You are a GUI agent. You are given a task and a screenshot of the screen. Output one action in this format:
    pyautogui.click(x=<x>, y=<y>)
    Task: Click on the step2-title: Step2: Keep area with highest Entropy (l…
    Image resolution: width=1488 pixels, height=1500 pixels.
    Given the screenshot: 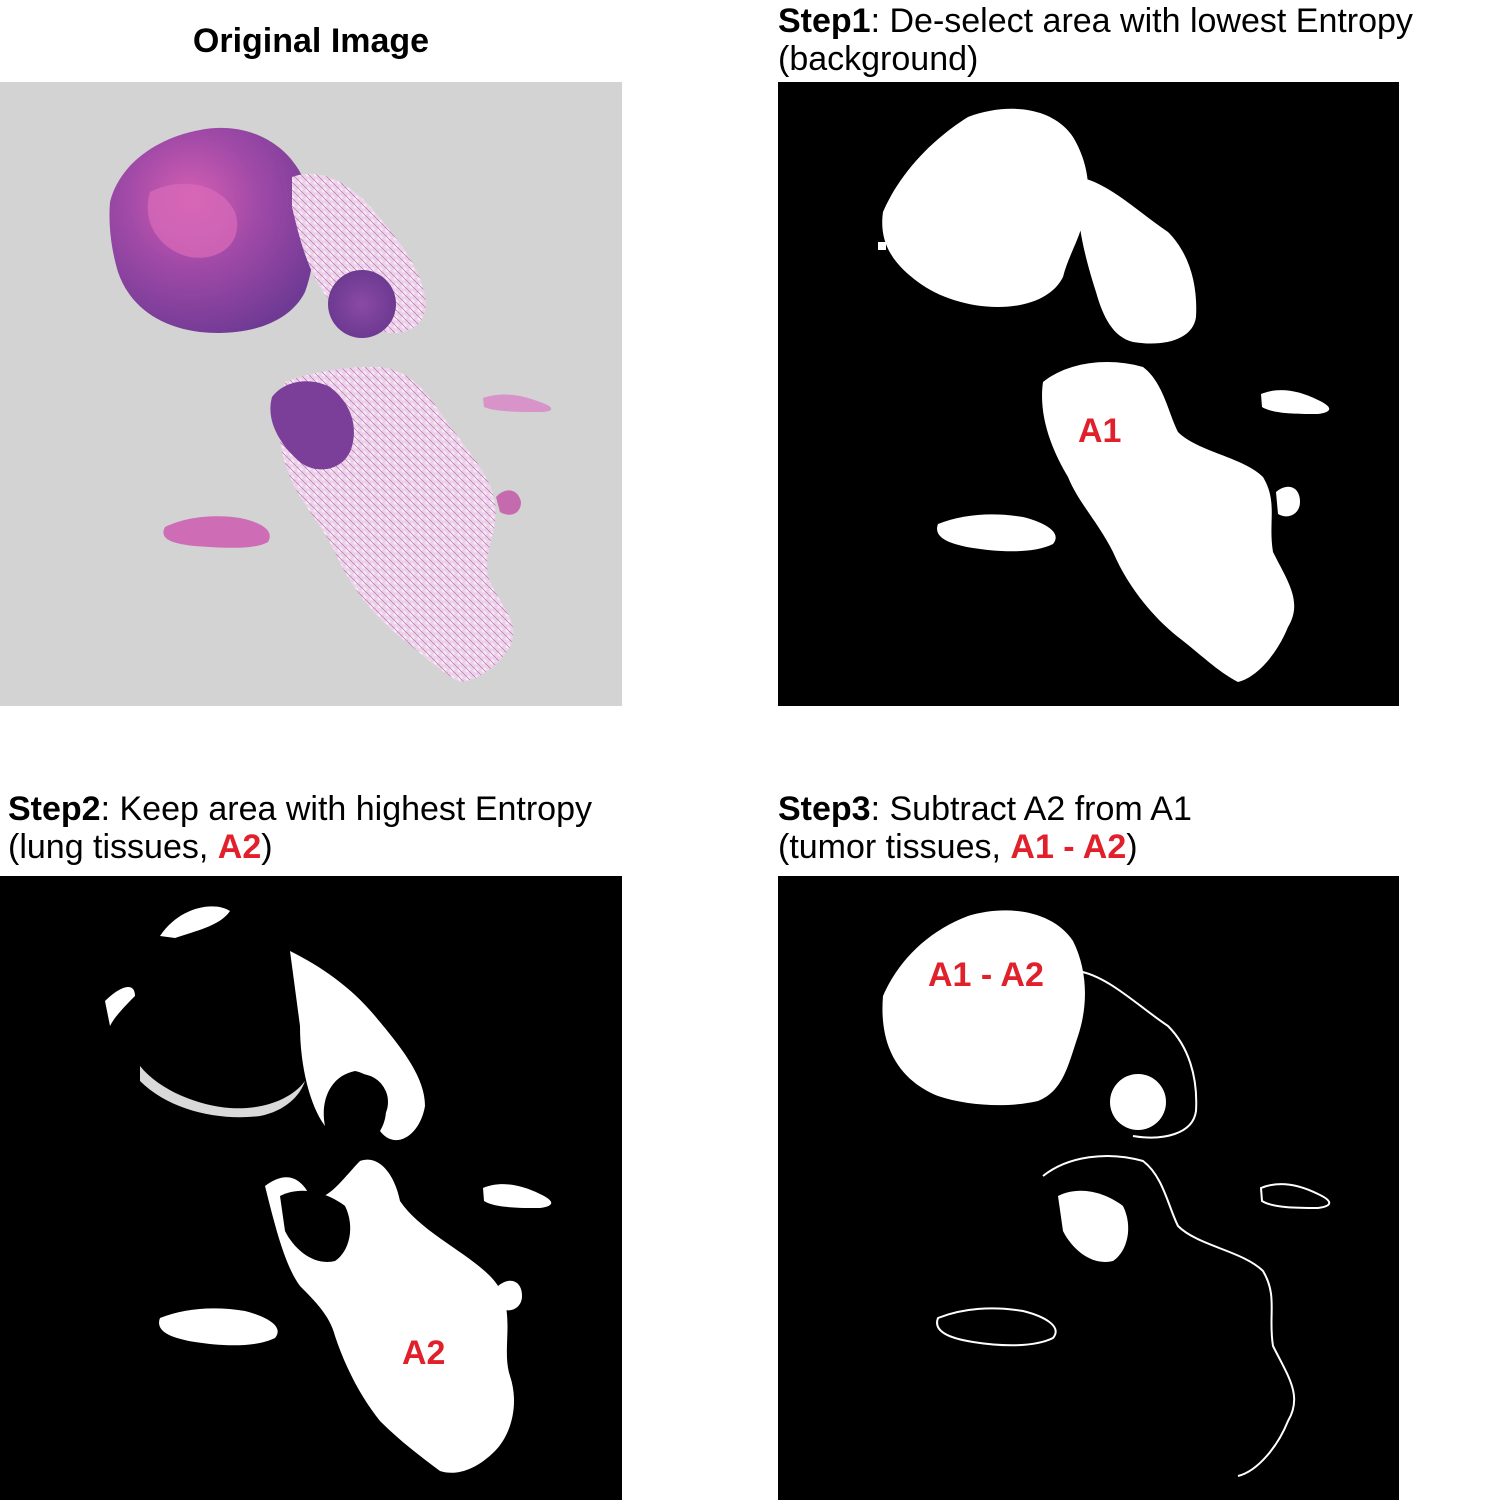 What is the action you would take?
    pyautogui.click(x=300, y=828)
    